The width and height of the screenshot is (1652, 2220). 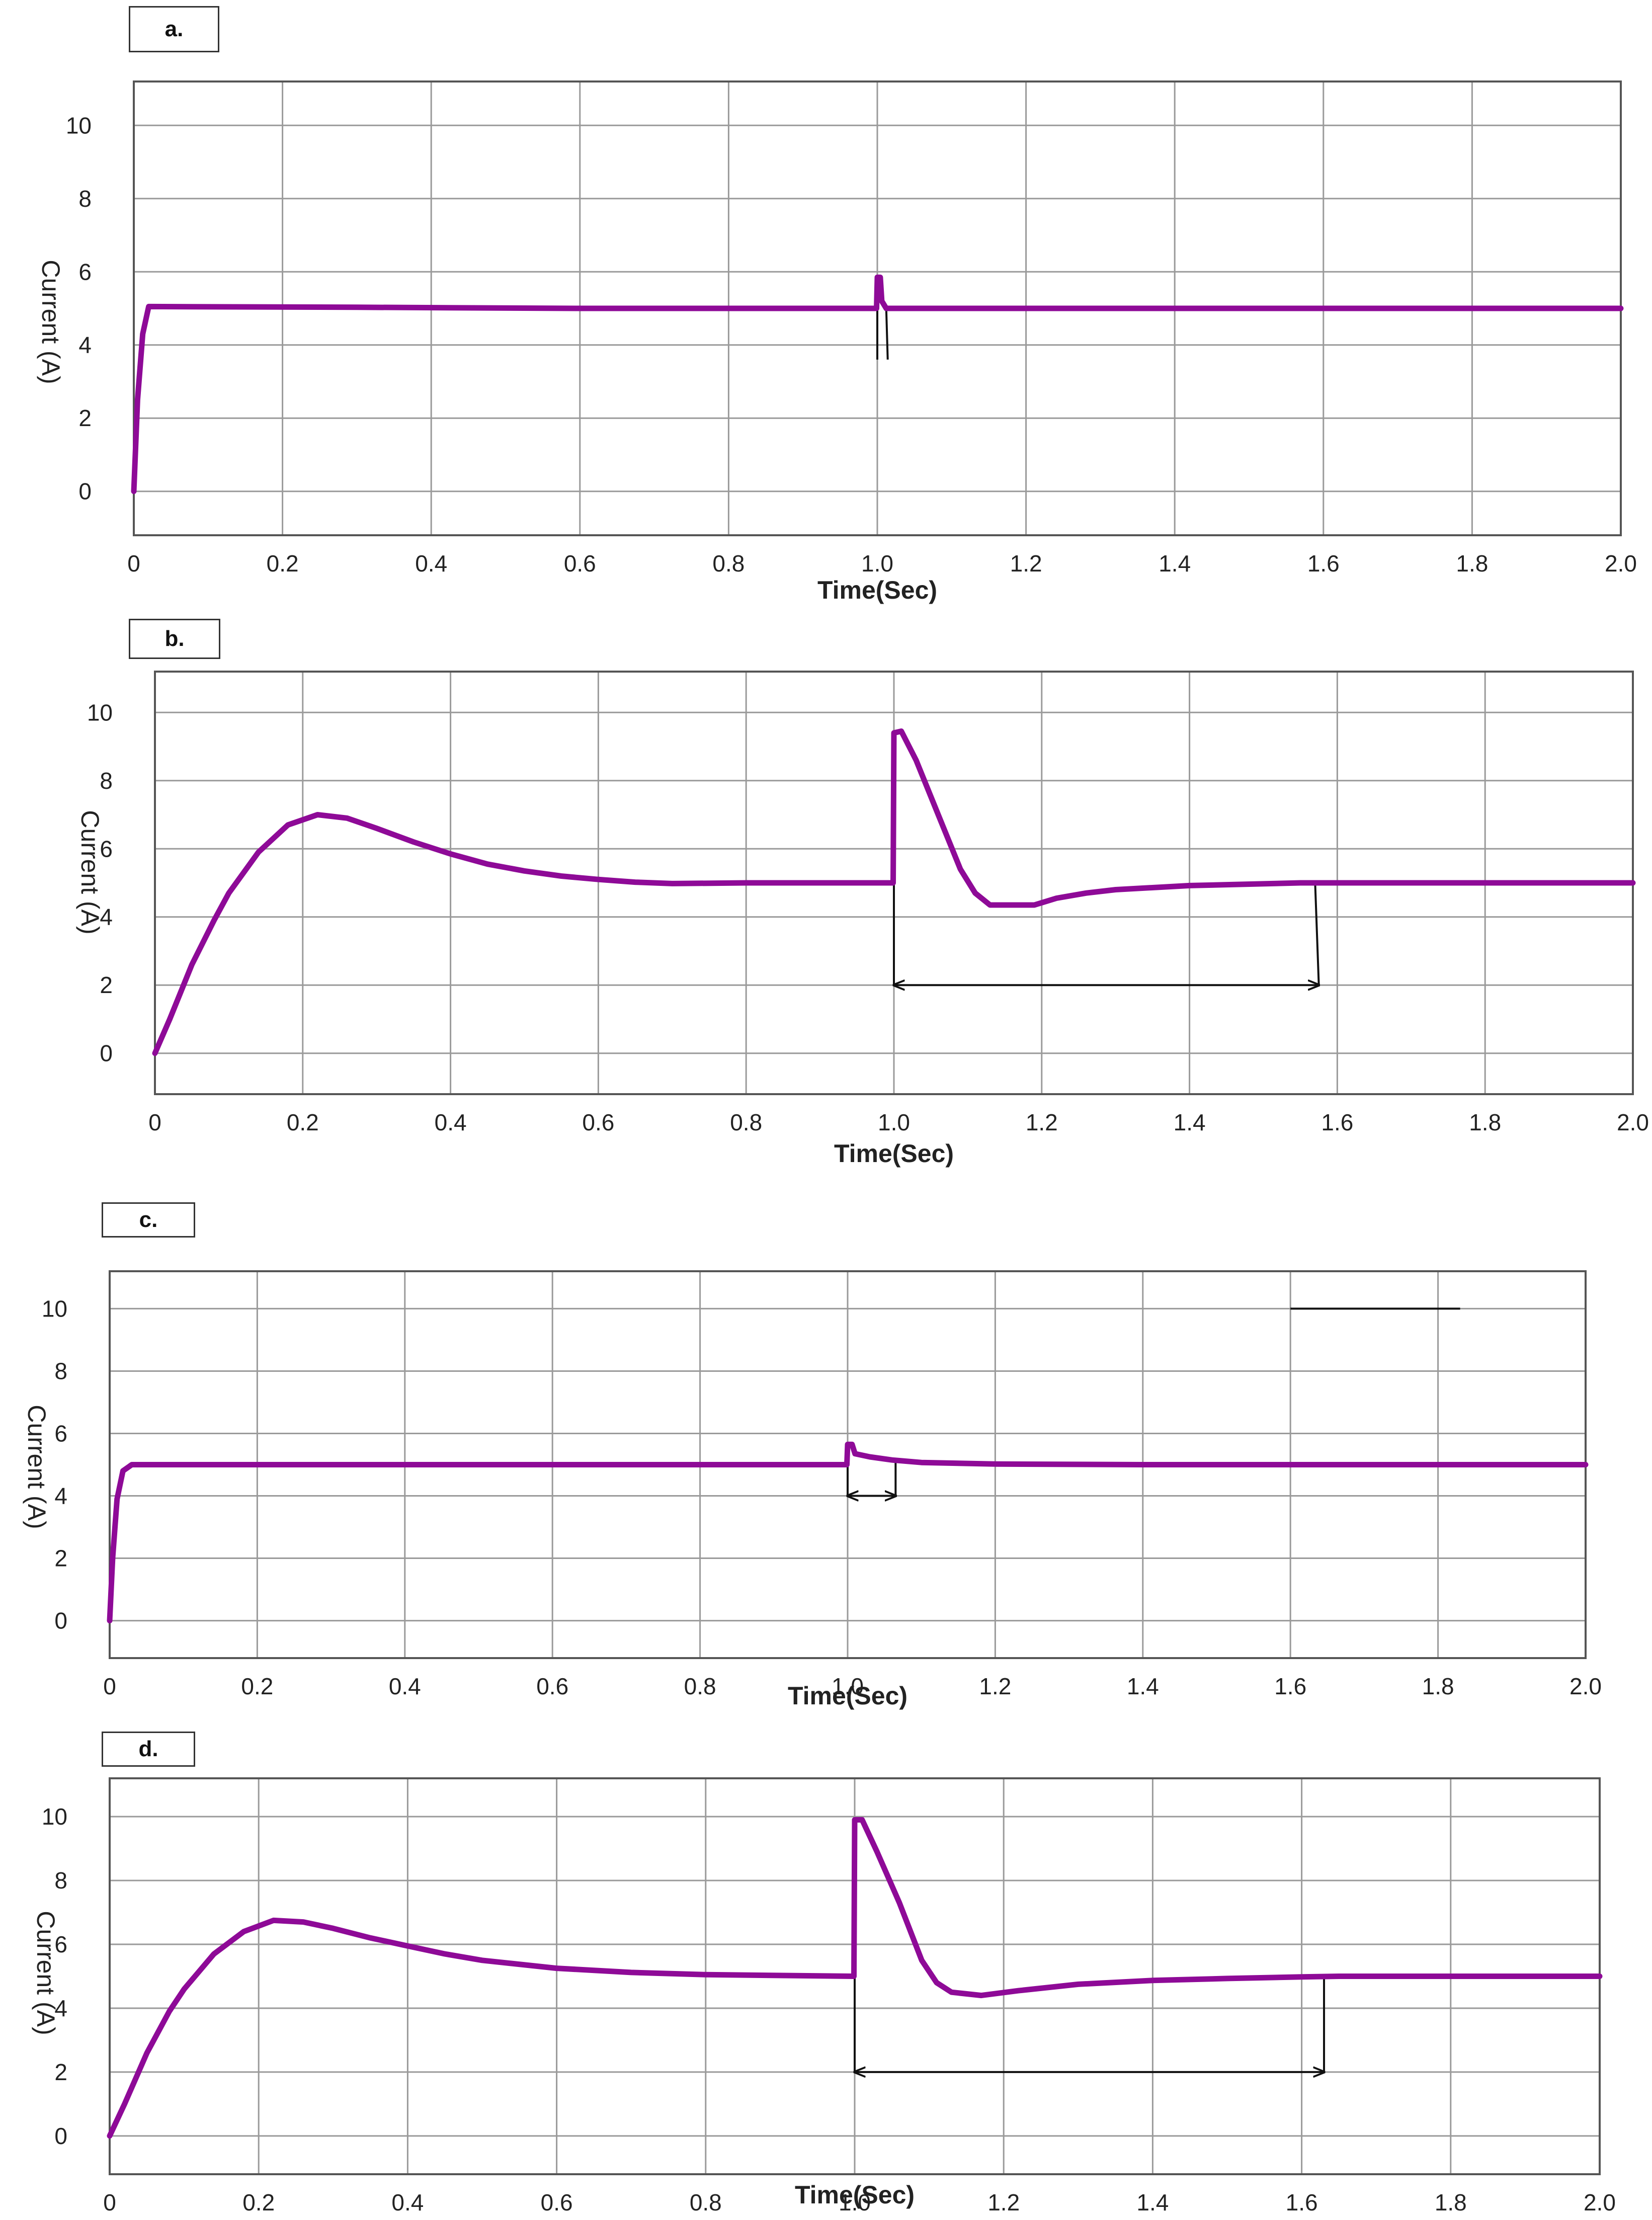 What do you see at coordinates (174, 639) in the screenshot?
I see `panel-label: b.` at bounding box center [174, 639].